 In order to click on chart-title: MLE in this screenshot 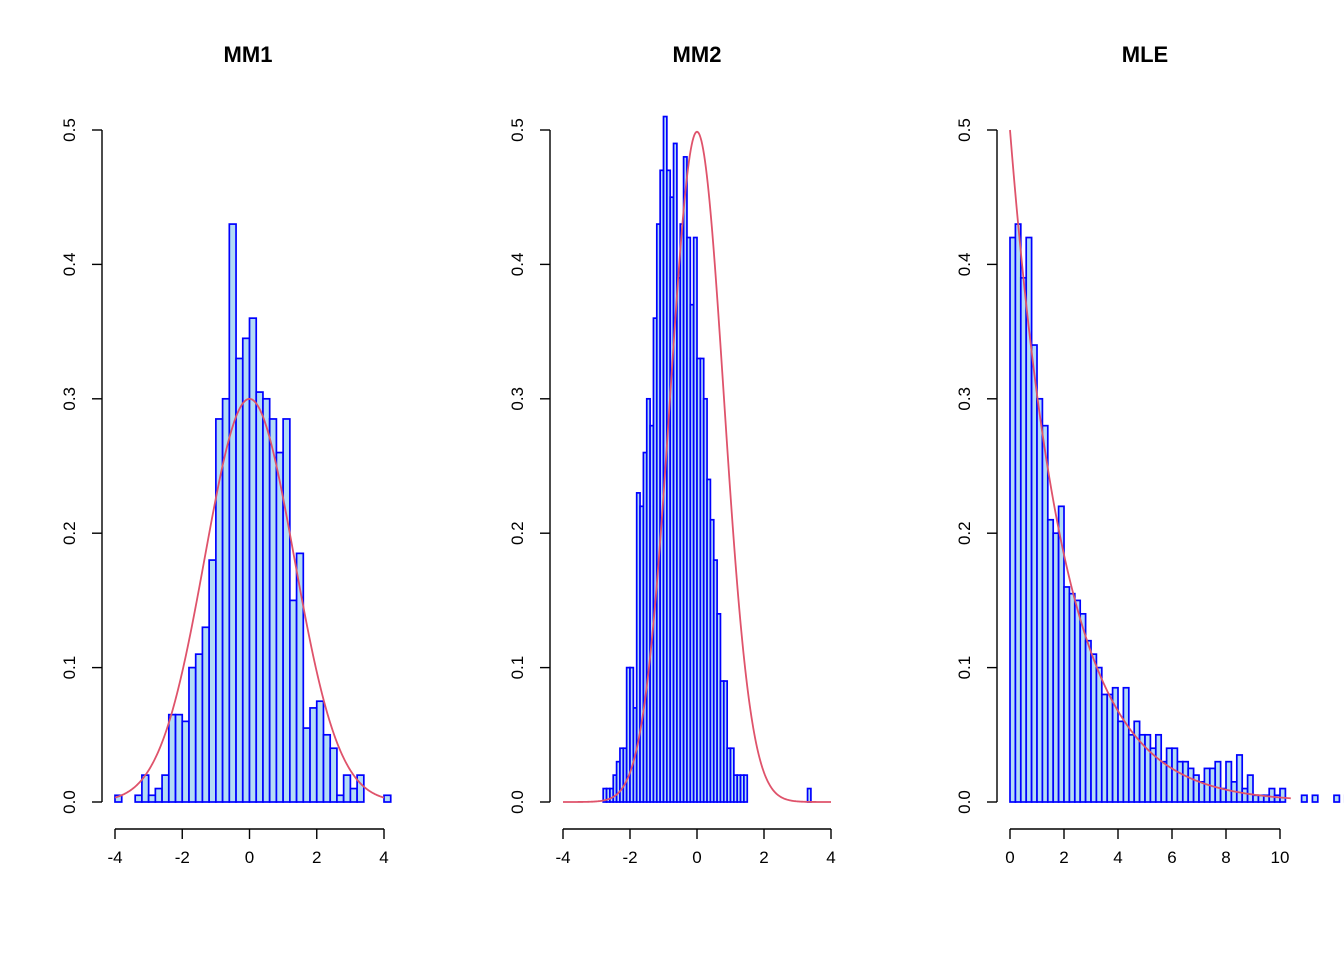, I will do `click(1145, 54)`.